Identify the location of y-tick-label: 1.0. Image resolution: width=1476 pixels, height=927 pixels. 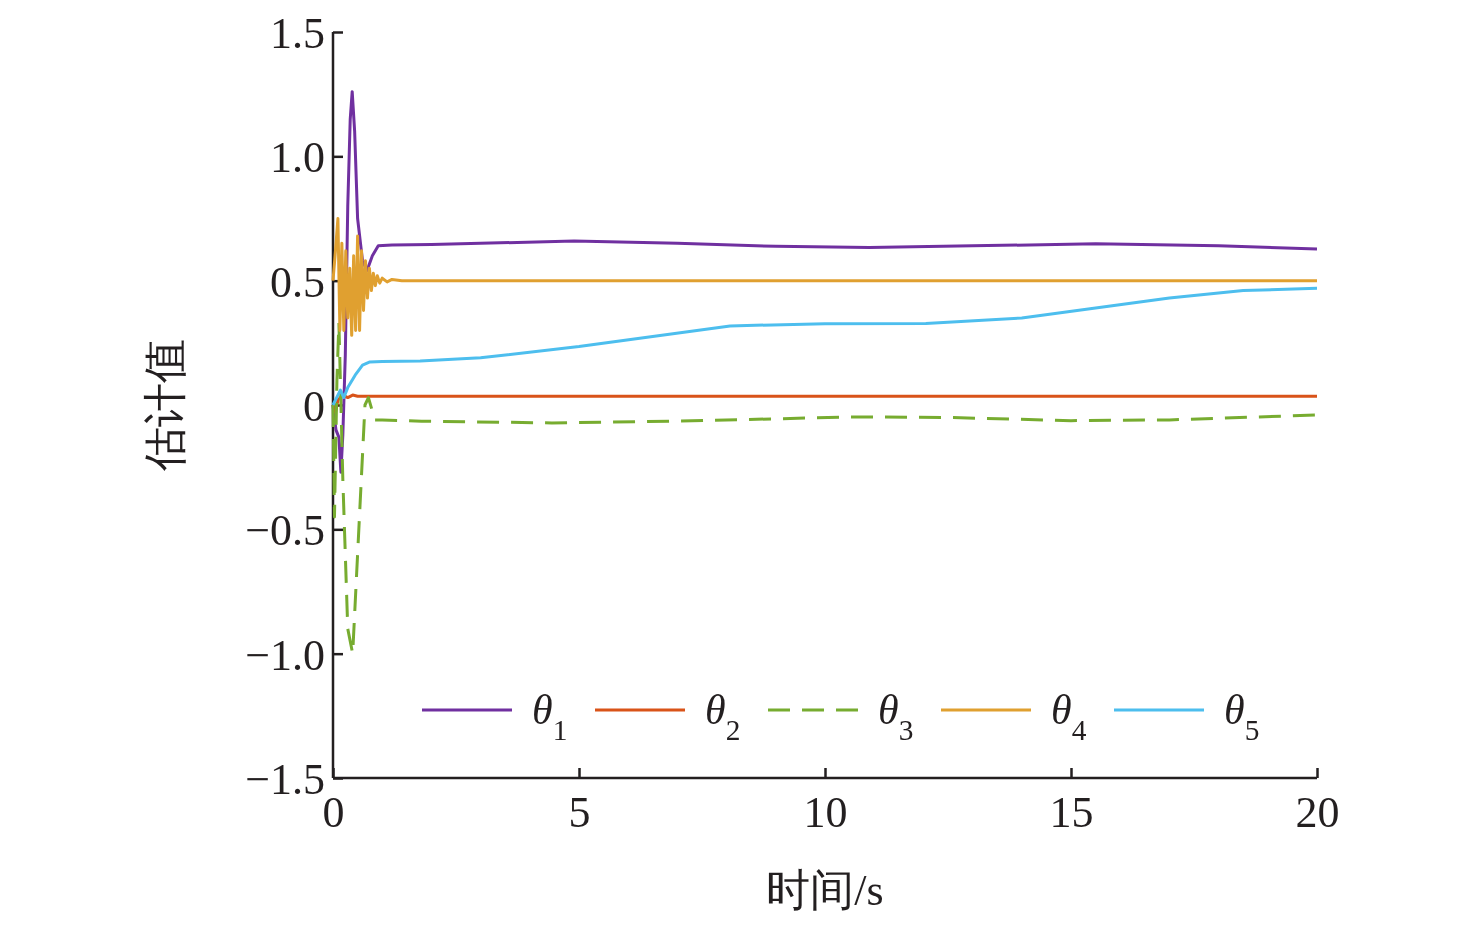
(297, 158).